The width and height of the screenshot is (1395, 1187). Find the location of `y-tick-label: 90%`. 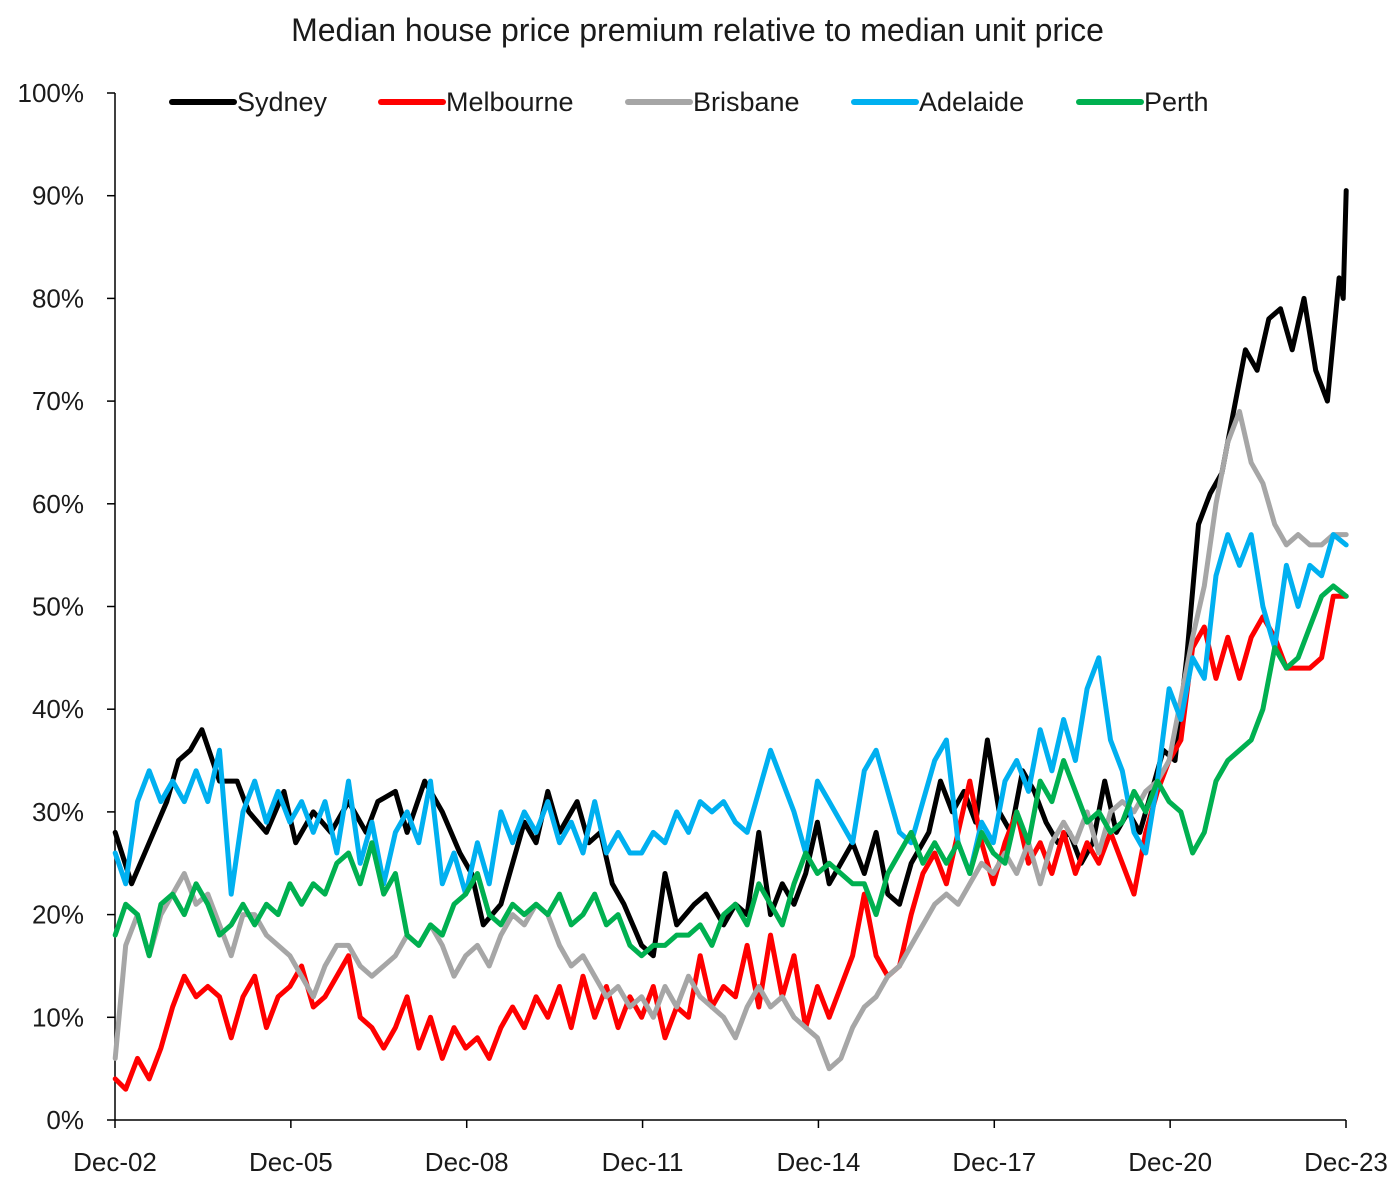

y-tick-label: 90% is located at coordinates (58, 196).